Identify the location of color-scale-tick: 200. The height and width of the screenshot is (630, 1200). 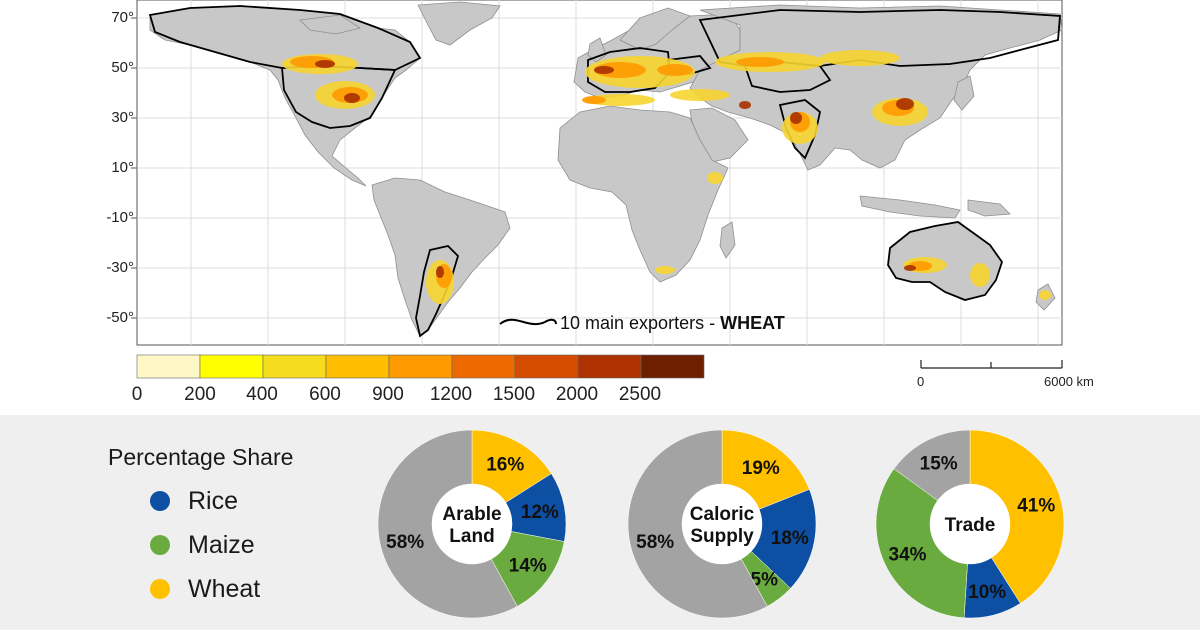
(200, 394).